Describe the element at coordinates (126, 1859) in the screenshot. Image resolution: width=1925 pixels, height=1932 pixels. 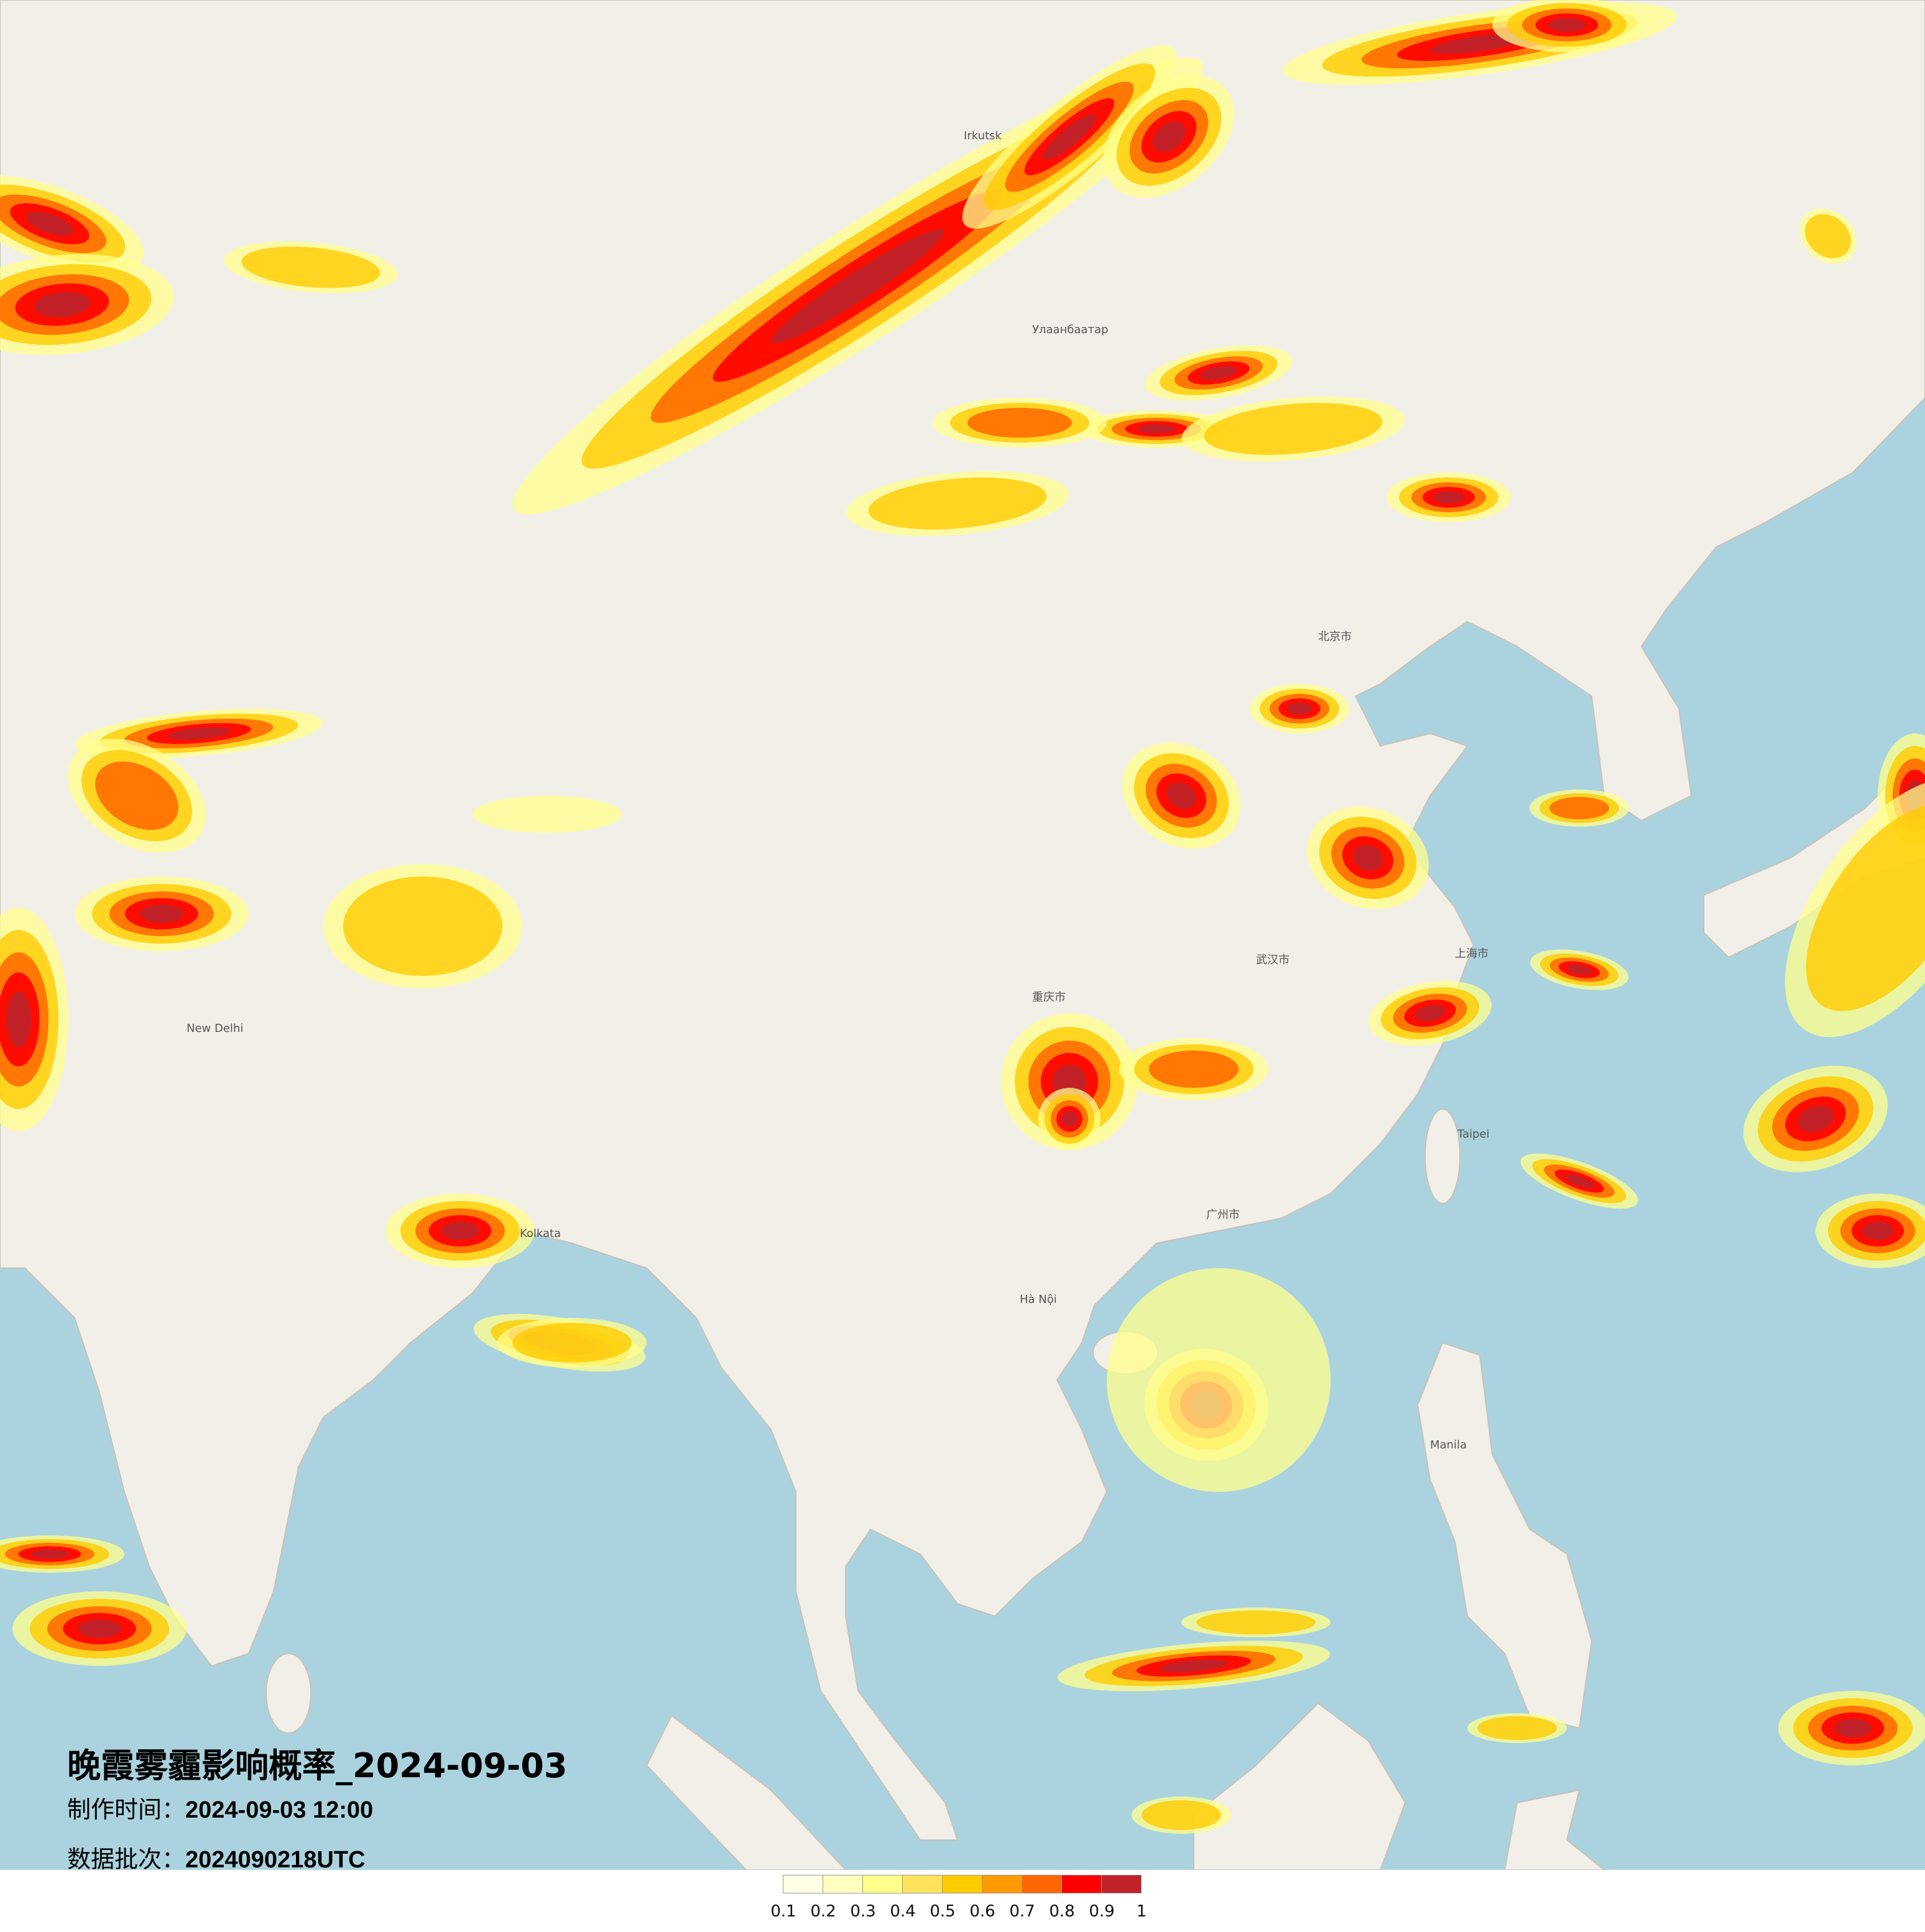
I see `data-batch-label: 数据批次：` at that location.